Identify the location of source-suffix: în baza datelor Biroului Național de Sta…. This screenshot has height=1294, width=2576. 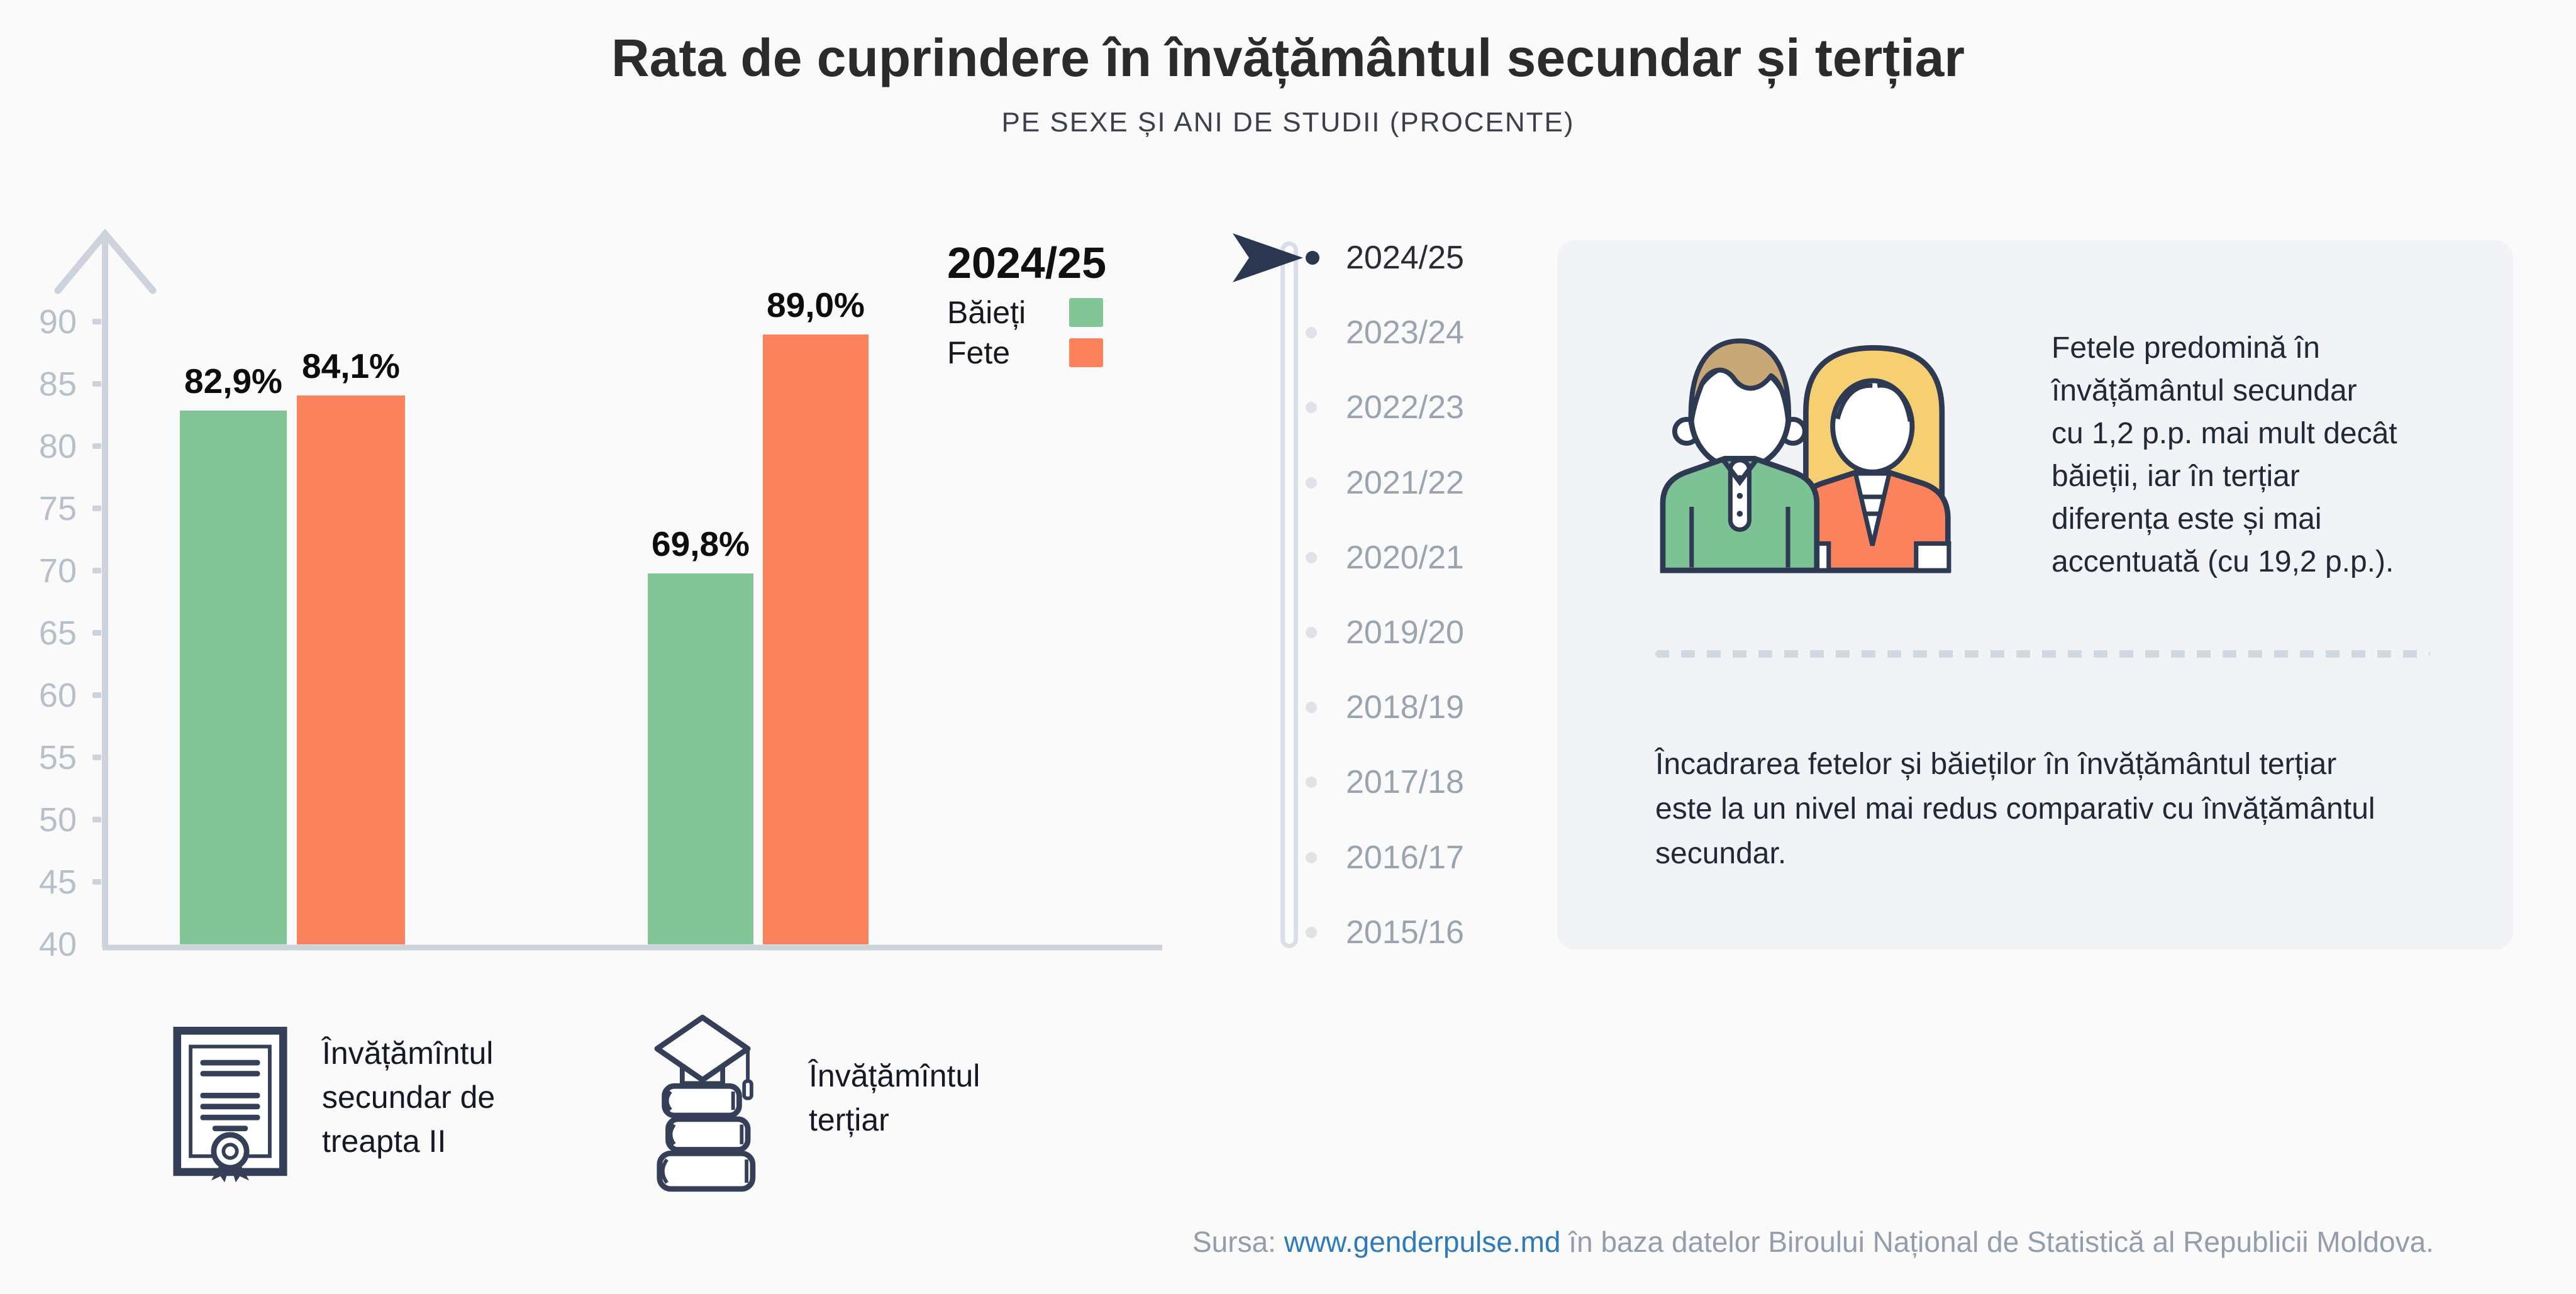
(1997, 1241).